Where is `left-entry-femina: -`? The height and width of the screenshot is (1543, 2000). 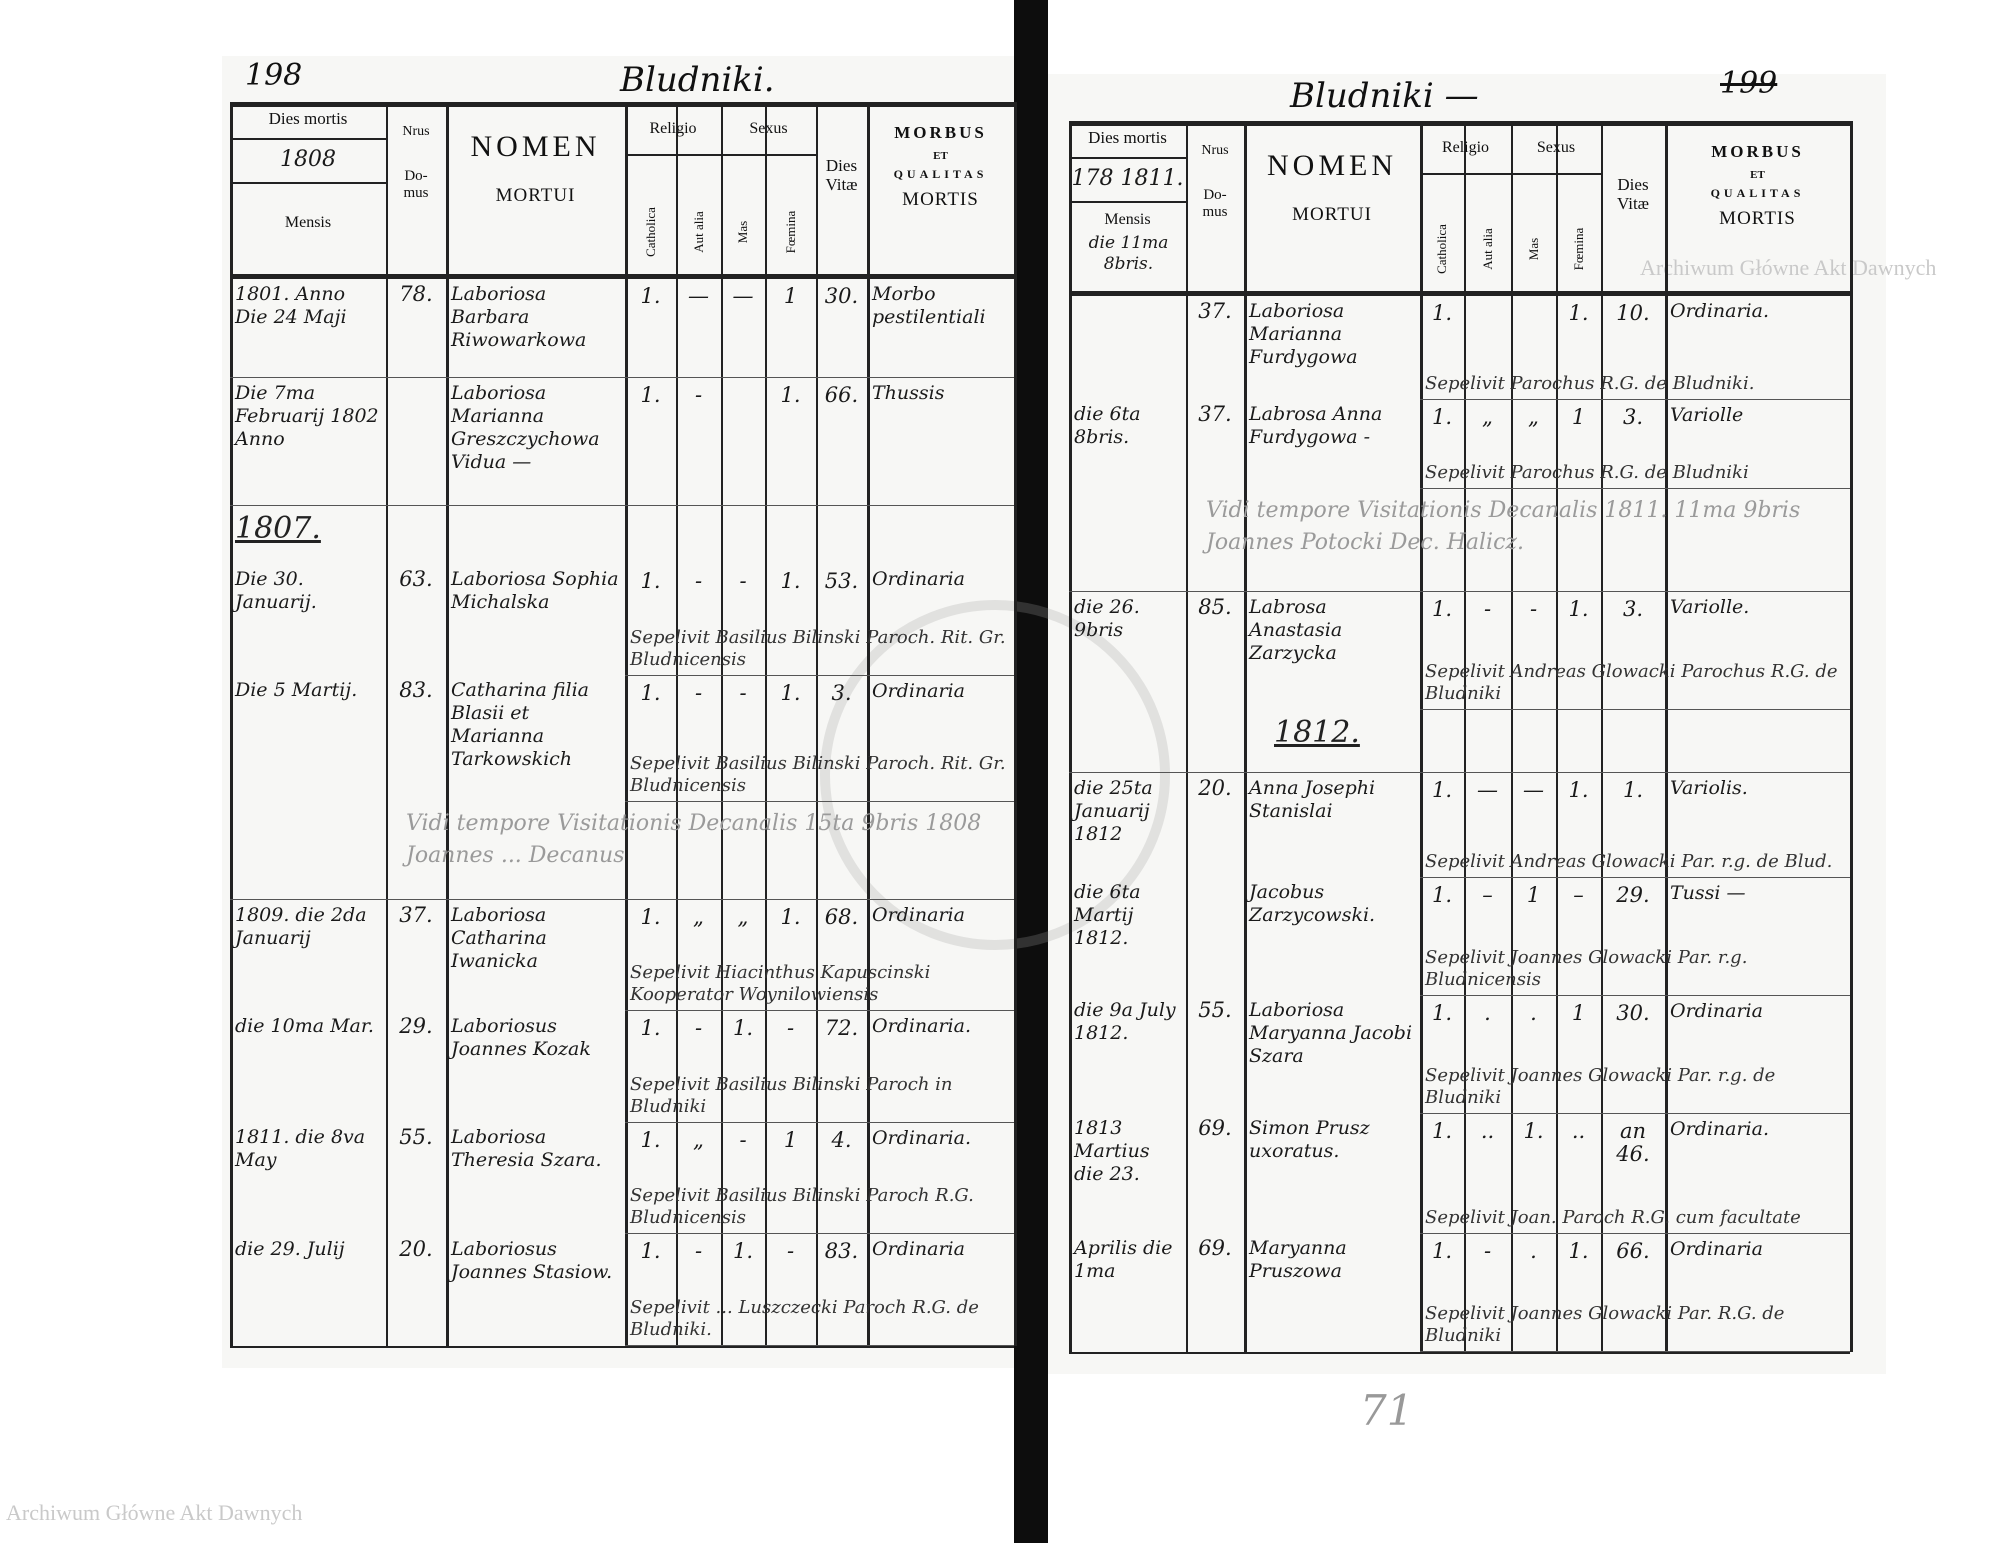 left-entry-femina: - is located at coordinates (790, 1028).